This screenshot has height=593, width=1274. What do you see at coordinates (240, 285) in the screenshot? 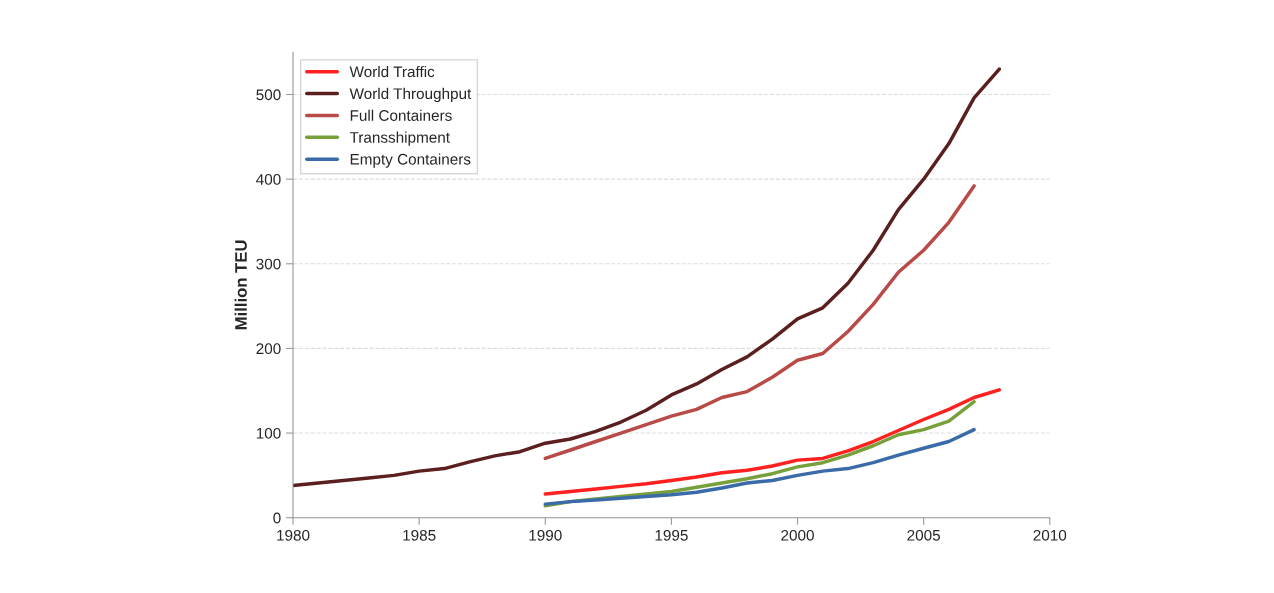
I see `y-axis-title: Million TEU` at bounding box center [240, 285].